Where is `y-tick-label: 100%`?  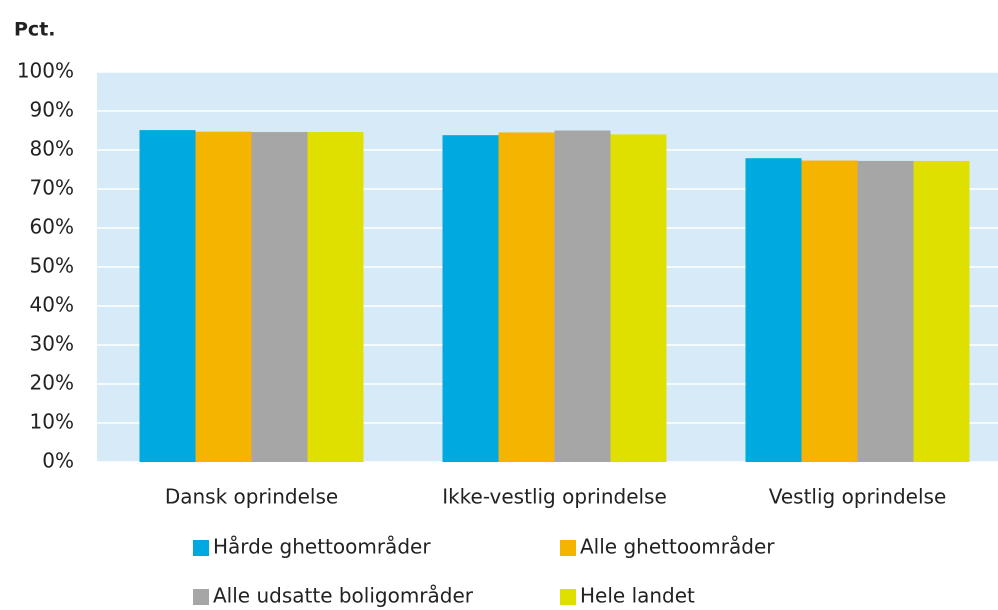 y-tick-label: 100% is located at coordinates (45, 71).